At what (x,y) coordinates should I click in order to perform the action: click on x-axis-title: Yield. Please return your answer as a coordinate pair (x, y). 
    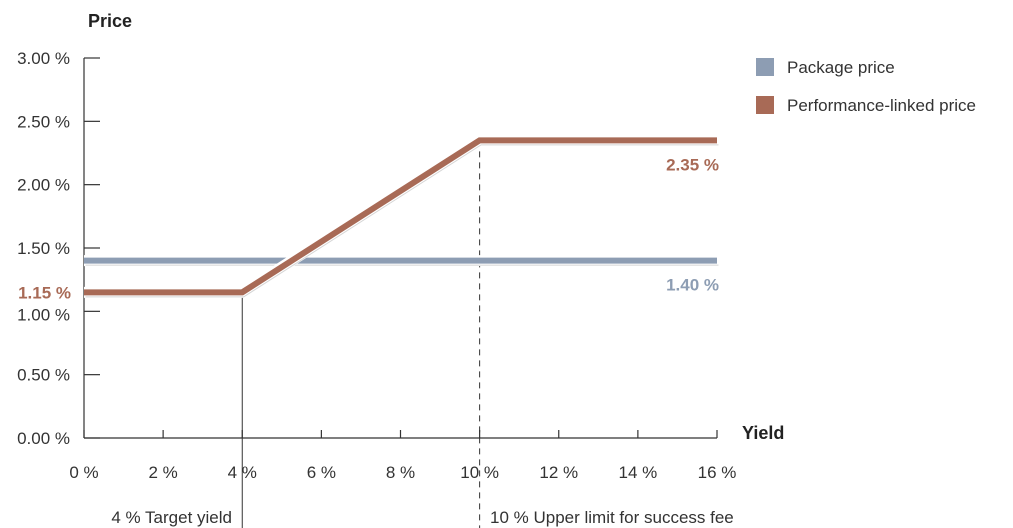
    Looking at the image, I should click on (763, 433).